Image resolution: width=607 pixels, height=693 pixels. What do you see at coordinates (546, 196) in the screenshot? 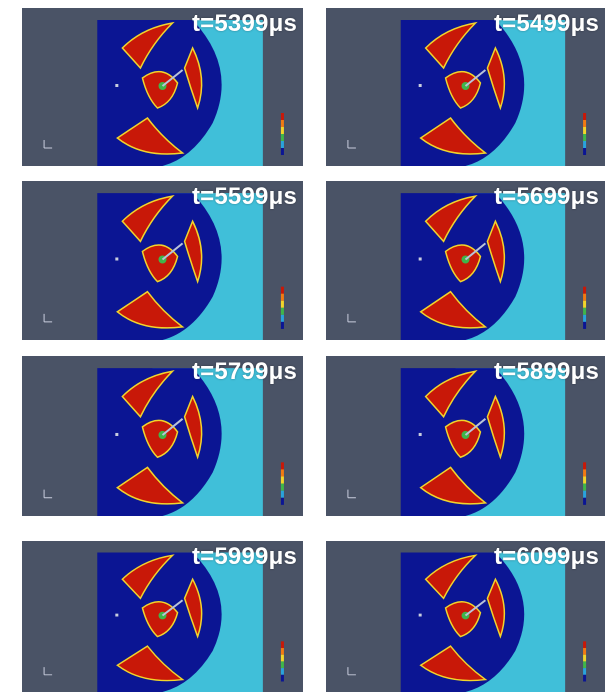
I see `time-label: t=5699μs` at bounding box center [546, 196].